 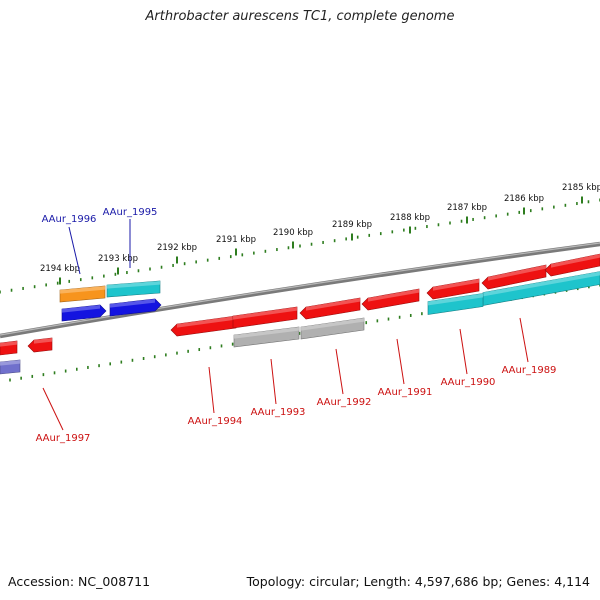 I want to click on gene-label-aaur-1991: AAur_1991, so click(x=405, y=392).